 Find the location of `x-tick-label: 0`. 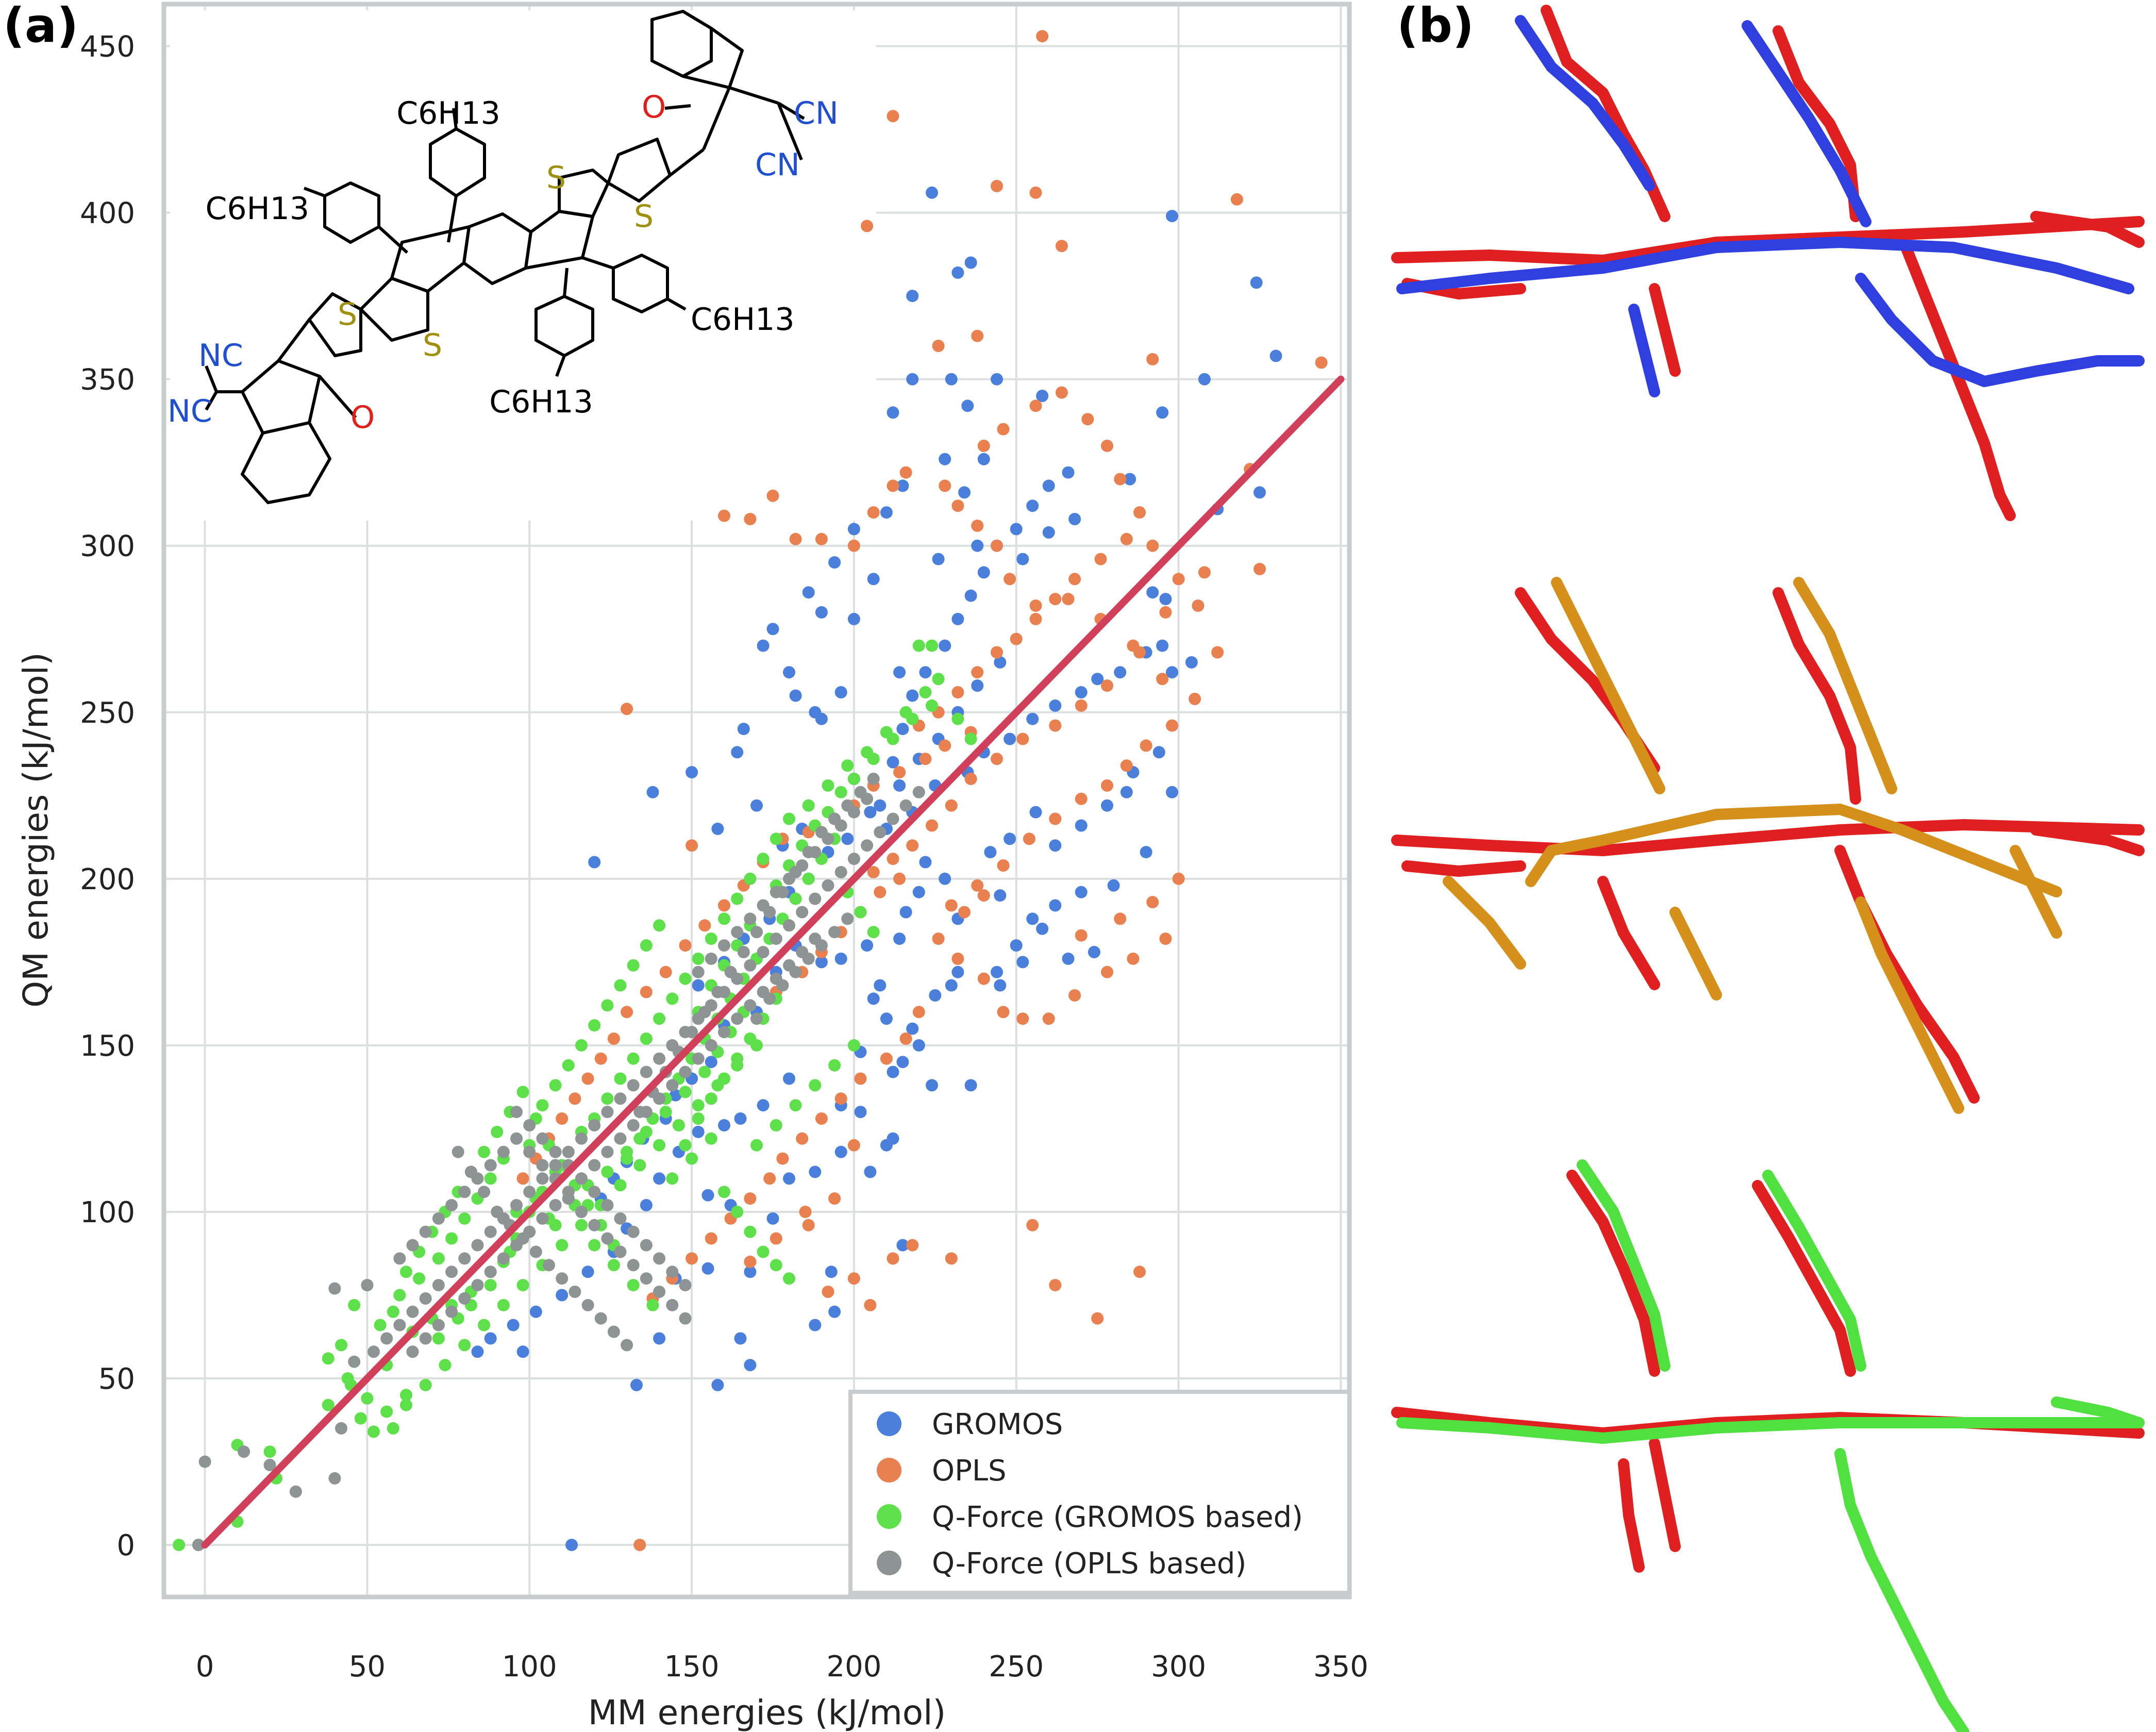

x-tick-label: 0 is located at coordinates (205, 1667).